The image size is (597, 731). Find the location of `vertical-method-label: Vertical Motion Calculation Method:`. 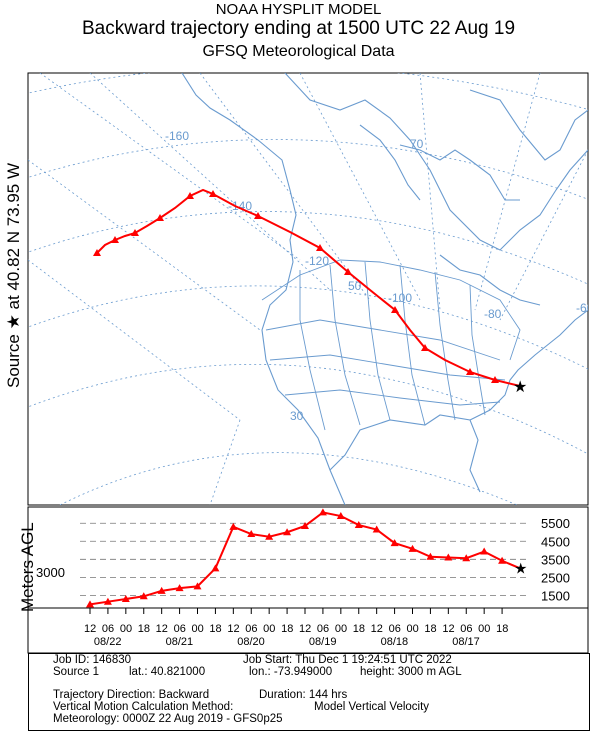

vertical-method-label: Vertical Motion Calculation Method: is located at coordinates (143, 707).